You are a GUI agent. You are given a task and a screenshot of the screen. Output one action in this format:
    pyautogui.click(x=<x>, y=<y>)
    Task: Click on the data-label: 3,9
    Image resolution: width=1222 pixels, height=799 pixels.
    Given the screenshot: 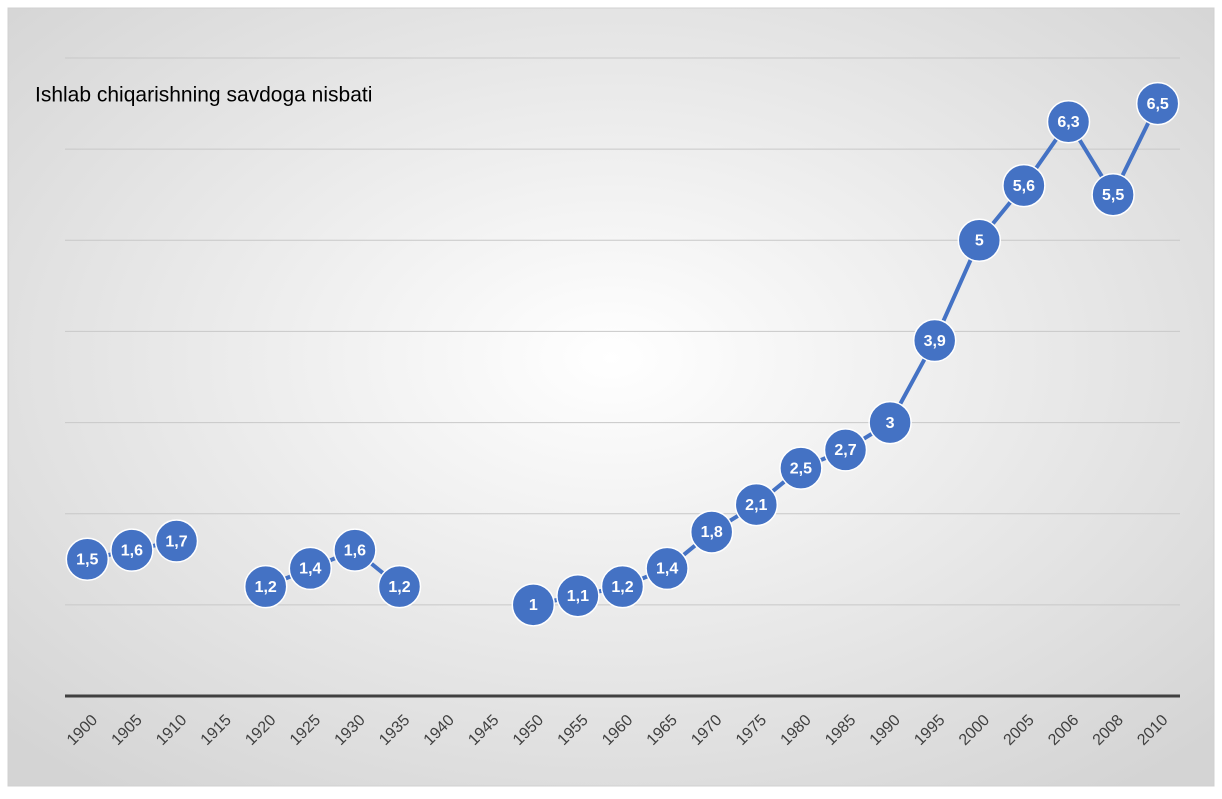 What is the action you would take?
    pyautogui.click(x=935, y=341)
    